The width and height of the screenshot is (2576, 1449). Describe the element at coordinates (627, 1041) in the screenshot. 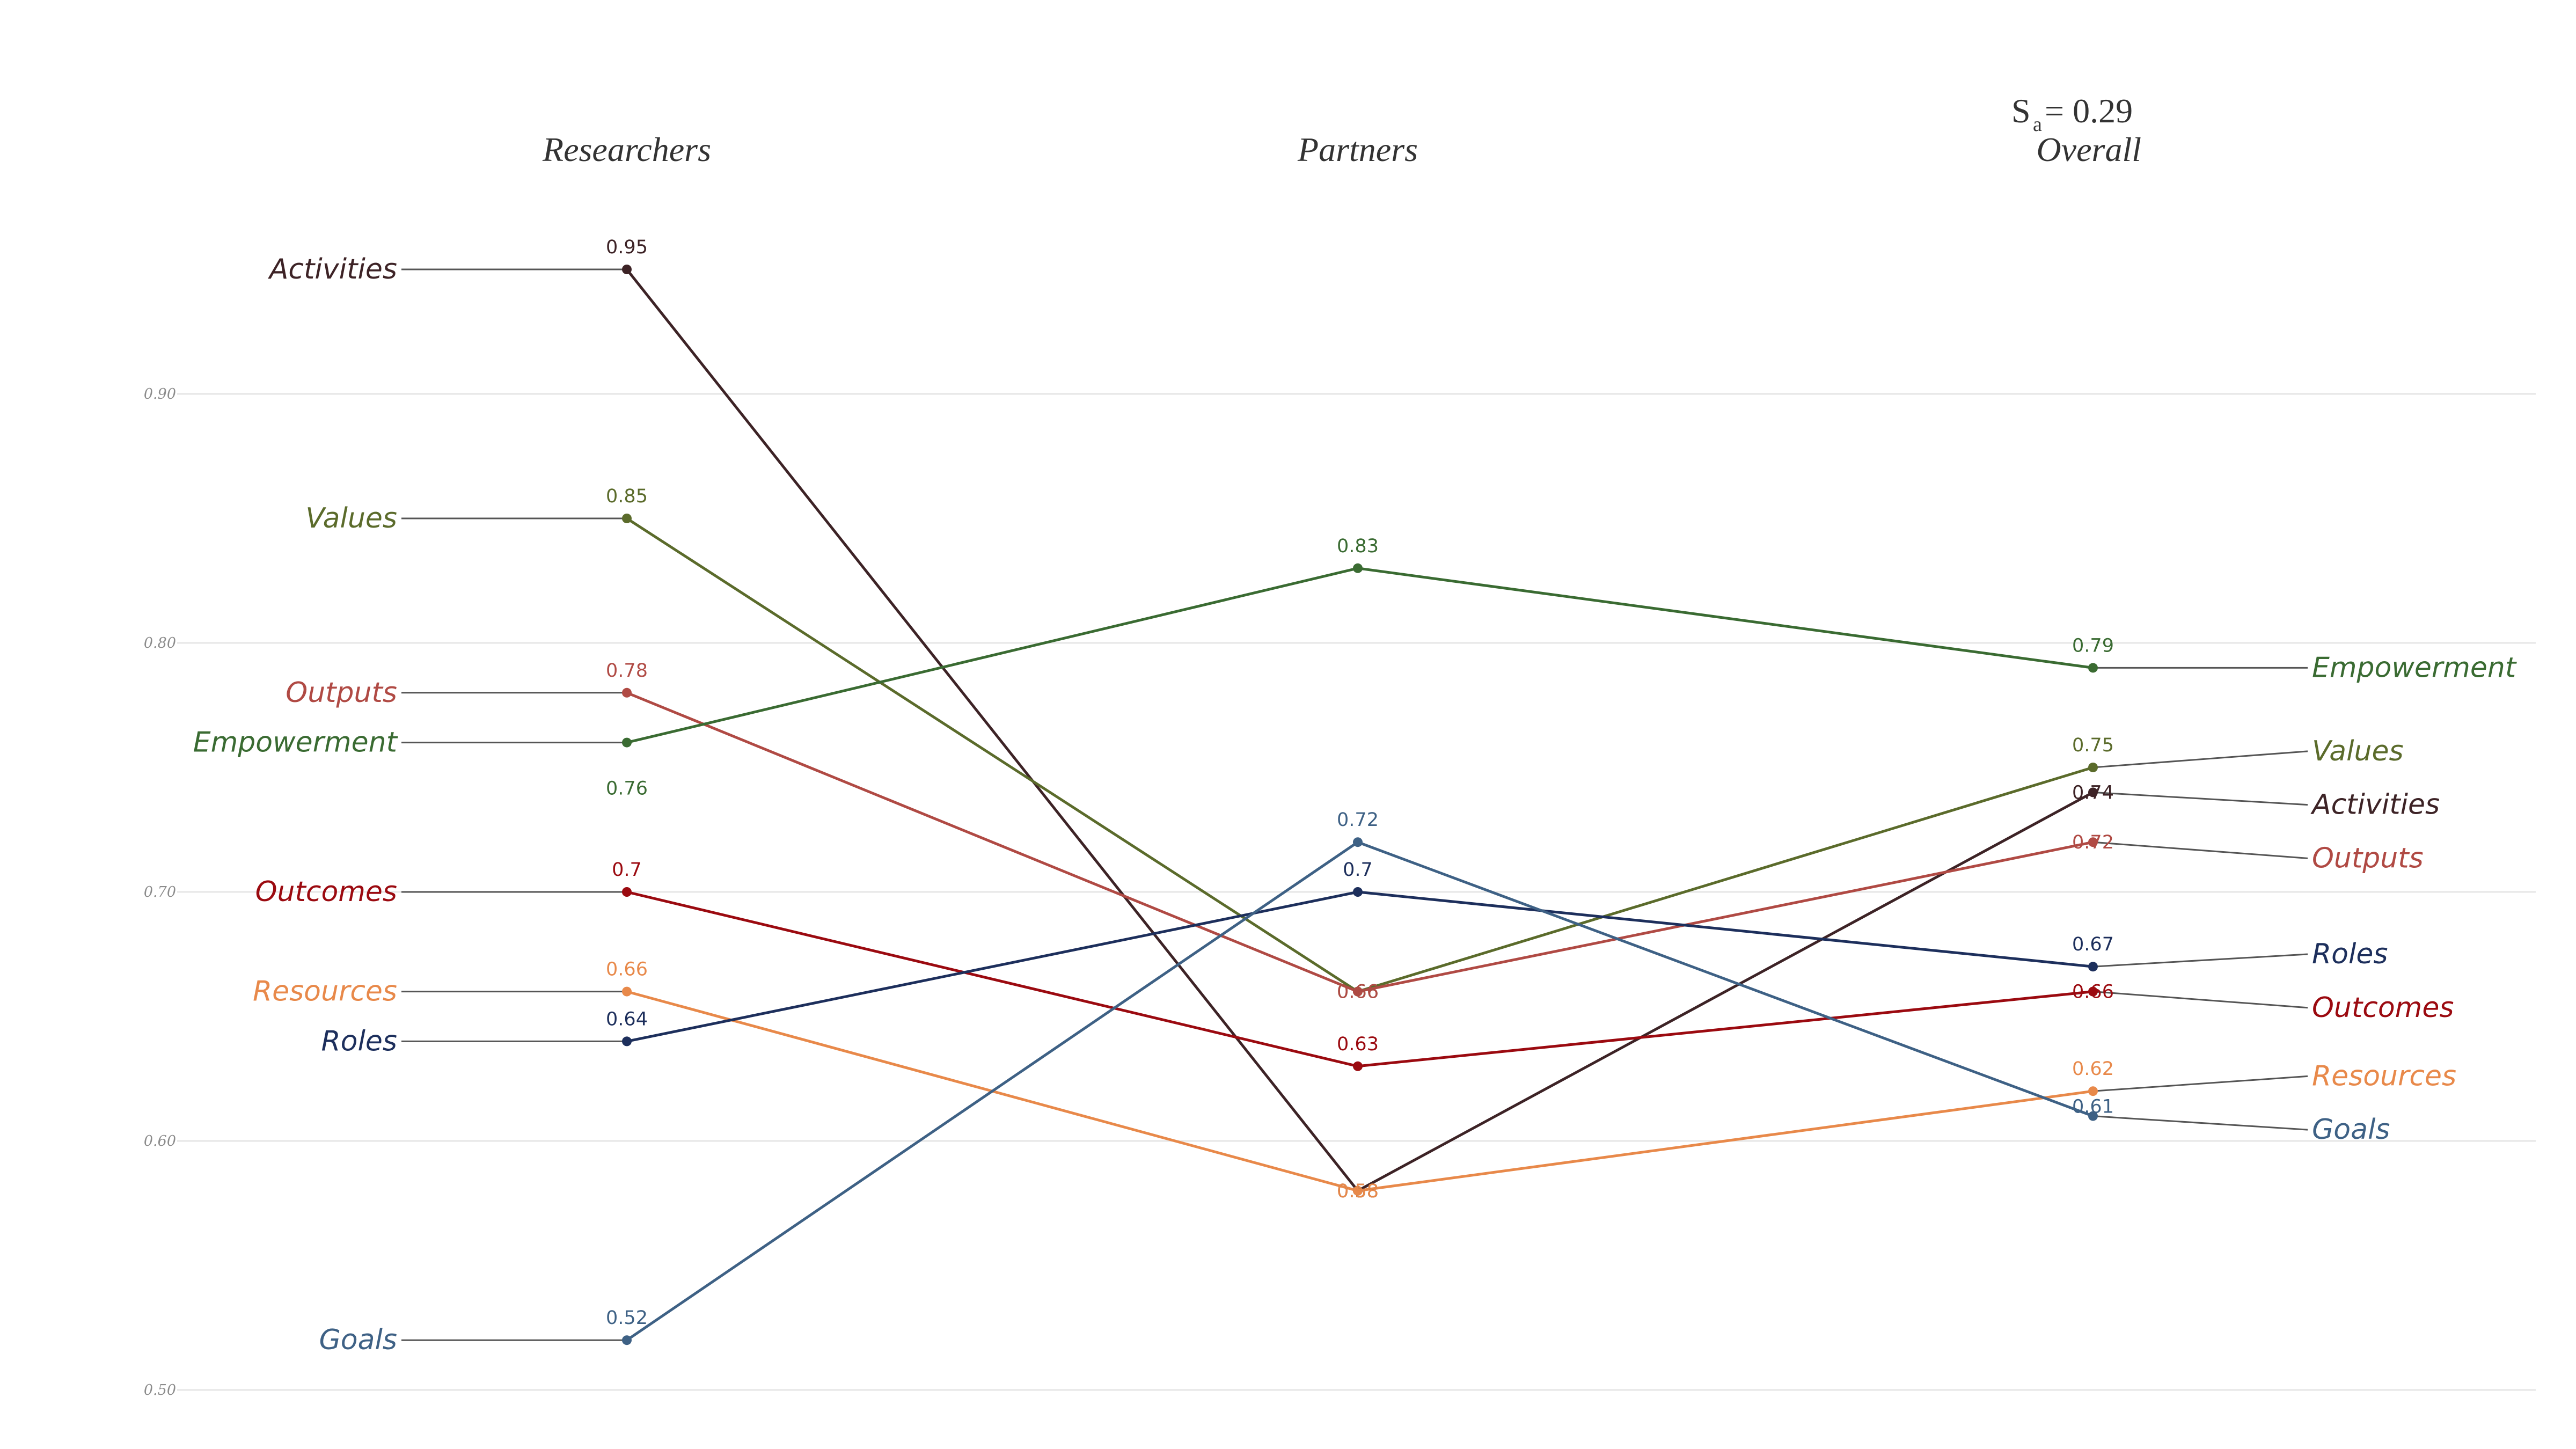

I see `data-point-roles-researchers` at that location.